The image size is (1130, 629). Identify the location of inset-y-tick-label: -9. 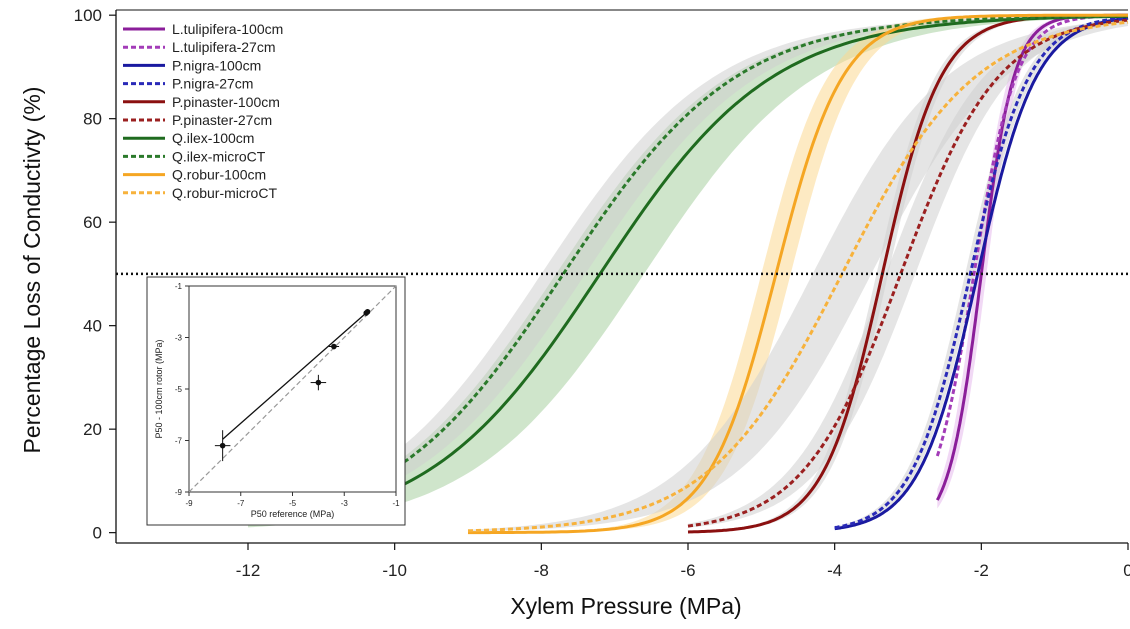
(179, 492).